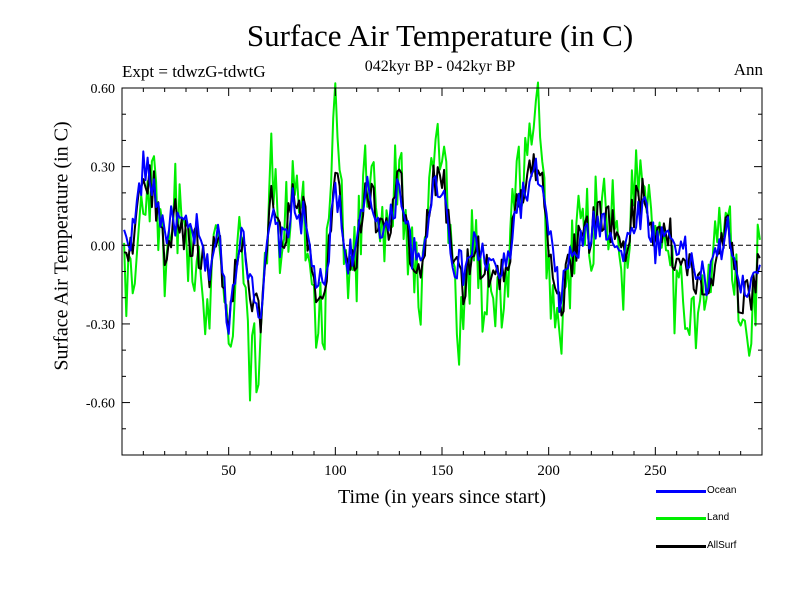 The height and width of the screenshot is (600, 800). I want to click on legend-item-land: Land, so click(711, 518).